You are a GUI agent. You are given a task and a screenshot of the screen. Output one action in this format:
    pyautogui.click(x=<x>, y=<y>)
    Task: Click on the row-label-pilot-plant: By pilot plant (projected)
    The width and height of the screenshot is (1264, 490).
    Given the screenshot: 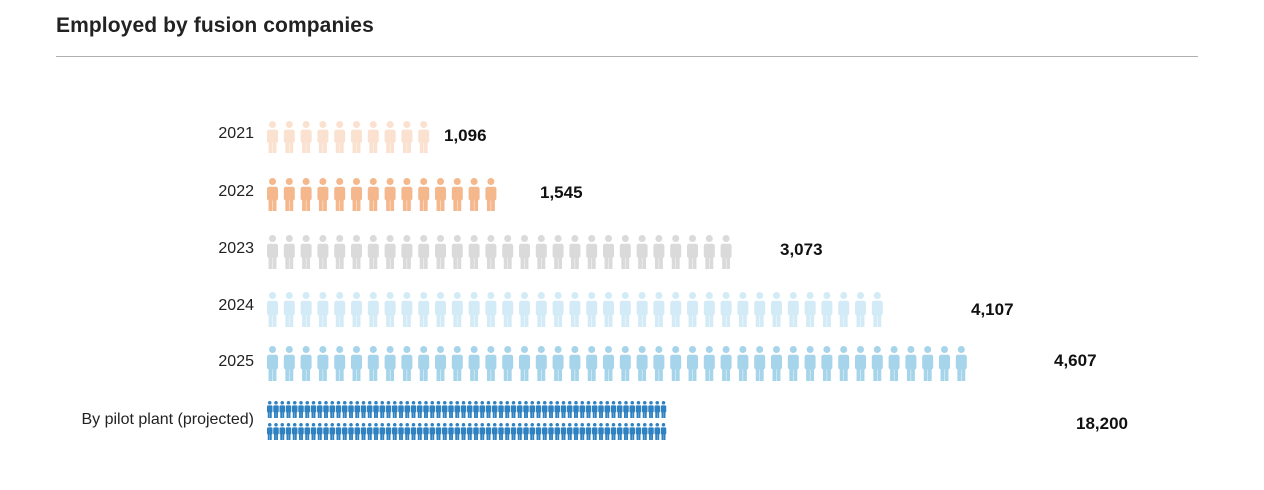 What is the action you would take?
    pyautogui.click(x=167, y=419)
    